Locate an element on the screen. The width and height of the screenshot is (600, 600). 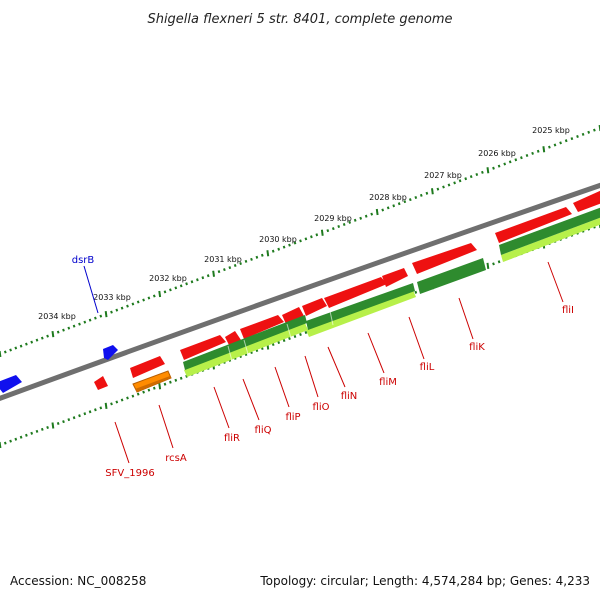
leader-fliM is located at coordinates (376, 353).